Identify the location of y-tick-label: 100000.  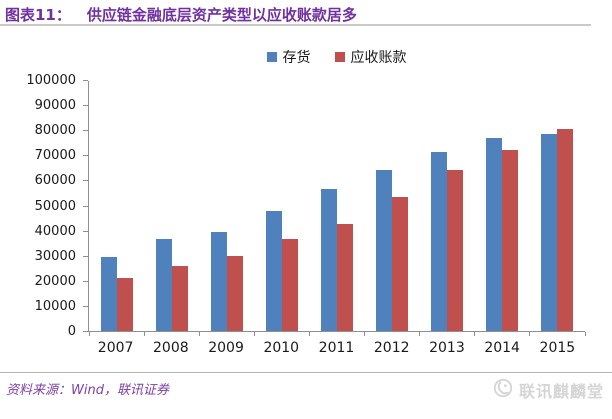
(51, 80).